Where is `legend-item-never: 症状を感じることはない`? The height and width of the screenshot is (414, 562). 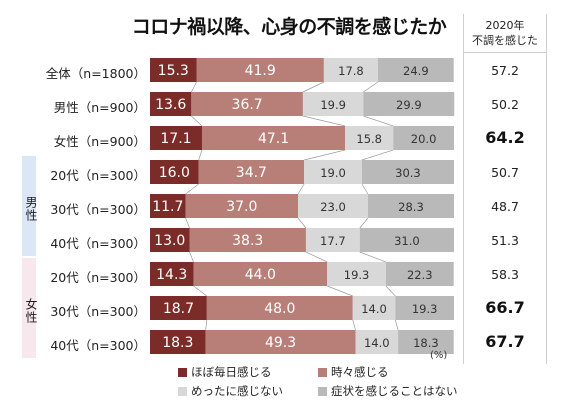 legend-item-never: 症状を感じることはない is located at coordinates (388, 391).